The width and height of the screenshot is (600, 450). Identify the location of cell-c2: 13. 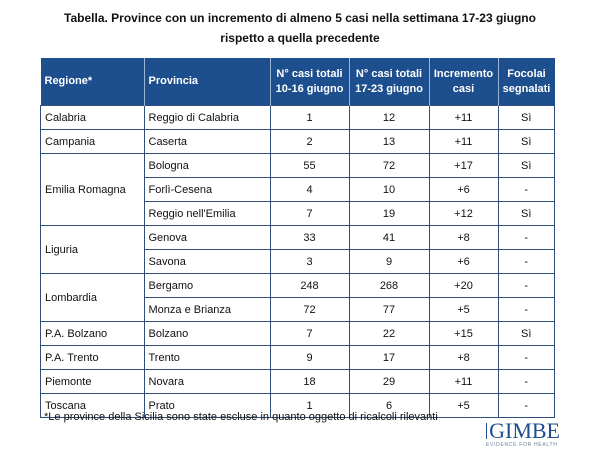
(389, 141).